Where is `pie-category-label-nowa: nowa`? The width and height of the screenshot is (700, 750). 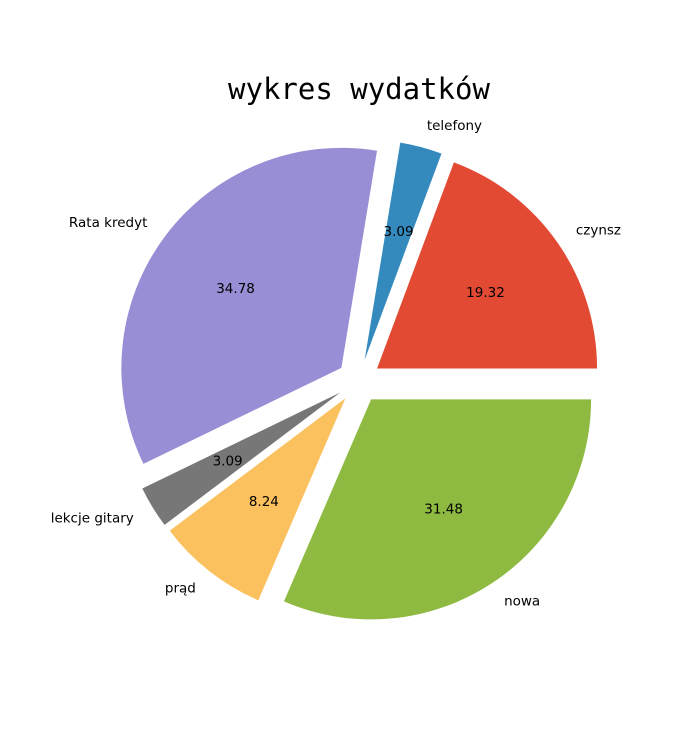 pie-category-label-nowa: nowa is located at coordinates (522, 602).